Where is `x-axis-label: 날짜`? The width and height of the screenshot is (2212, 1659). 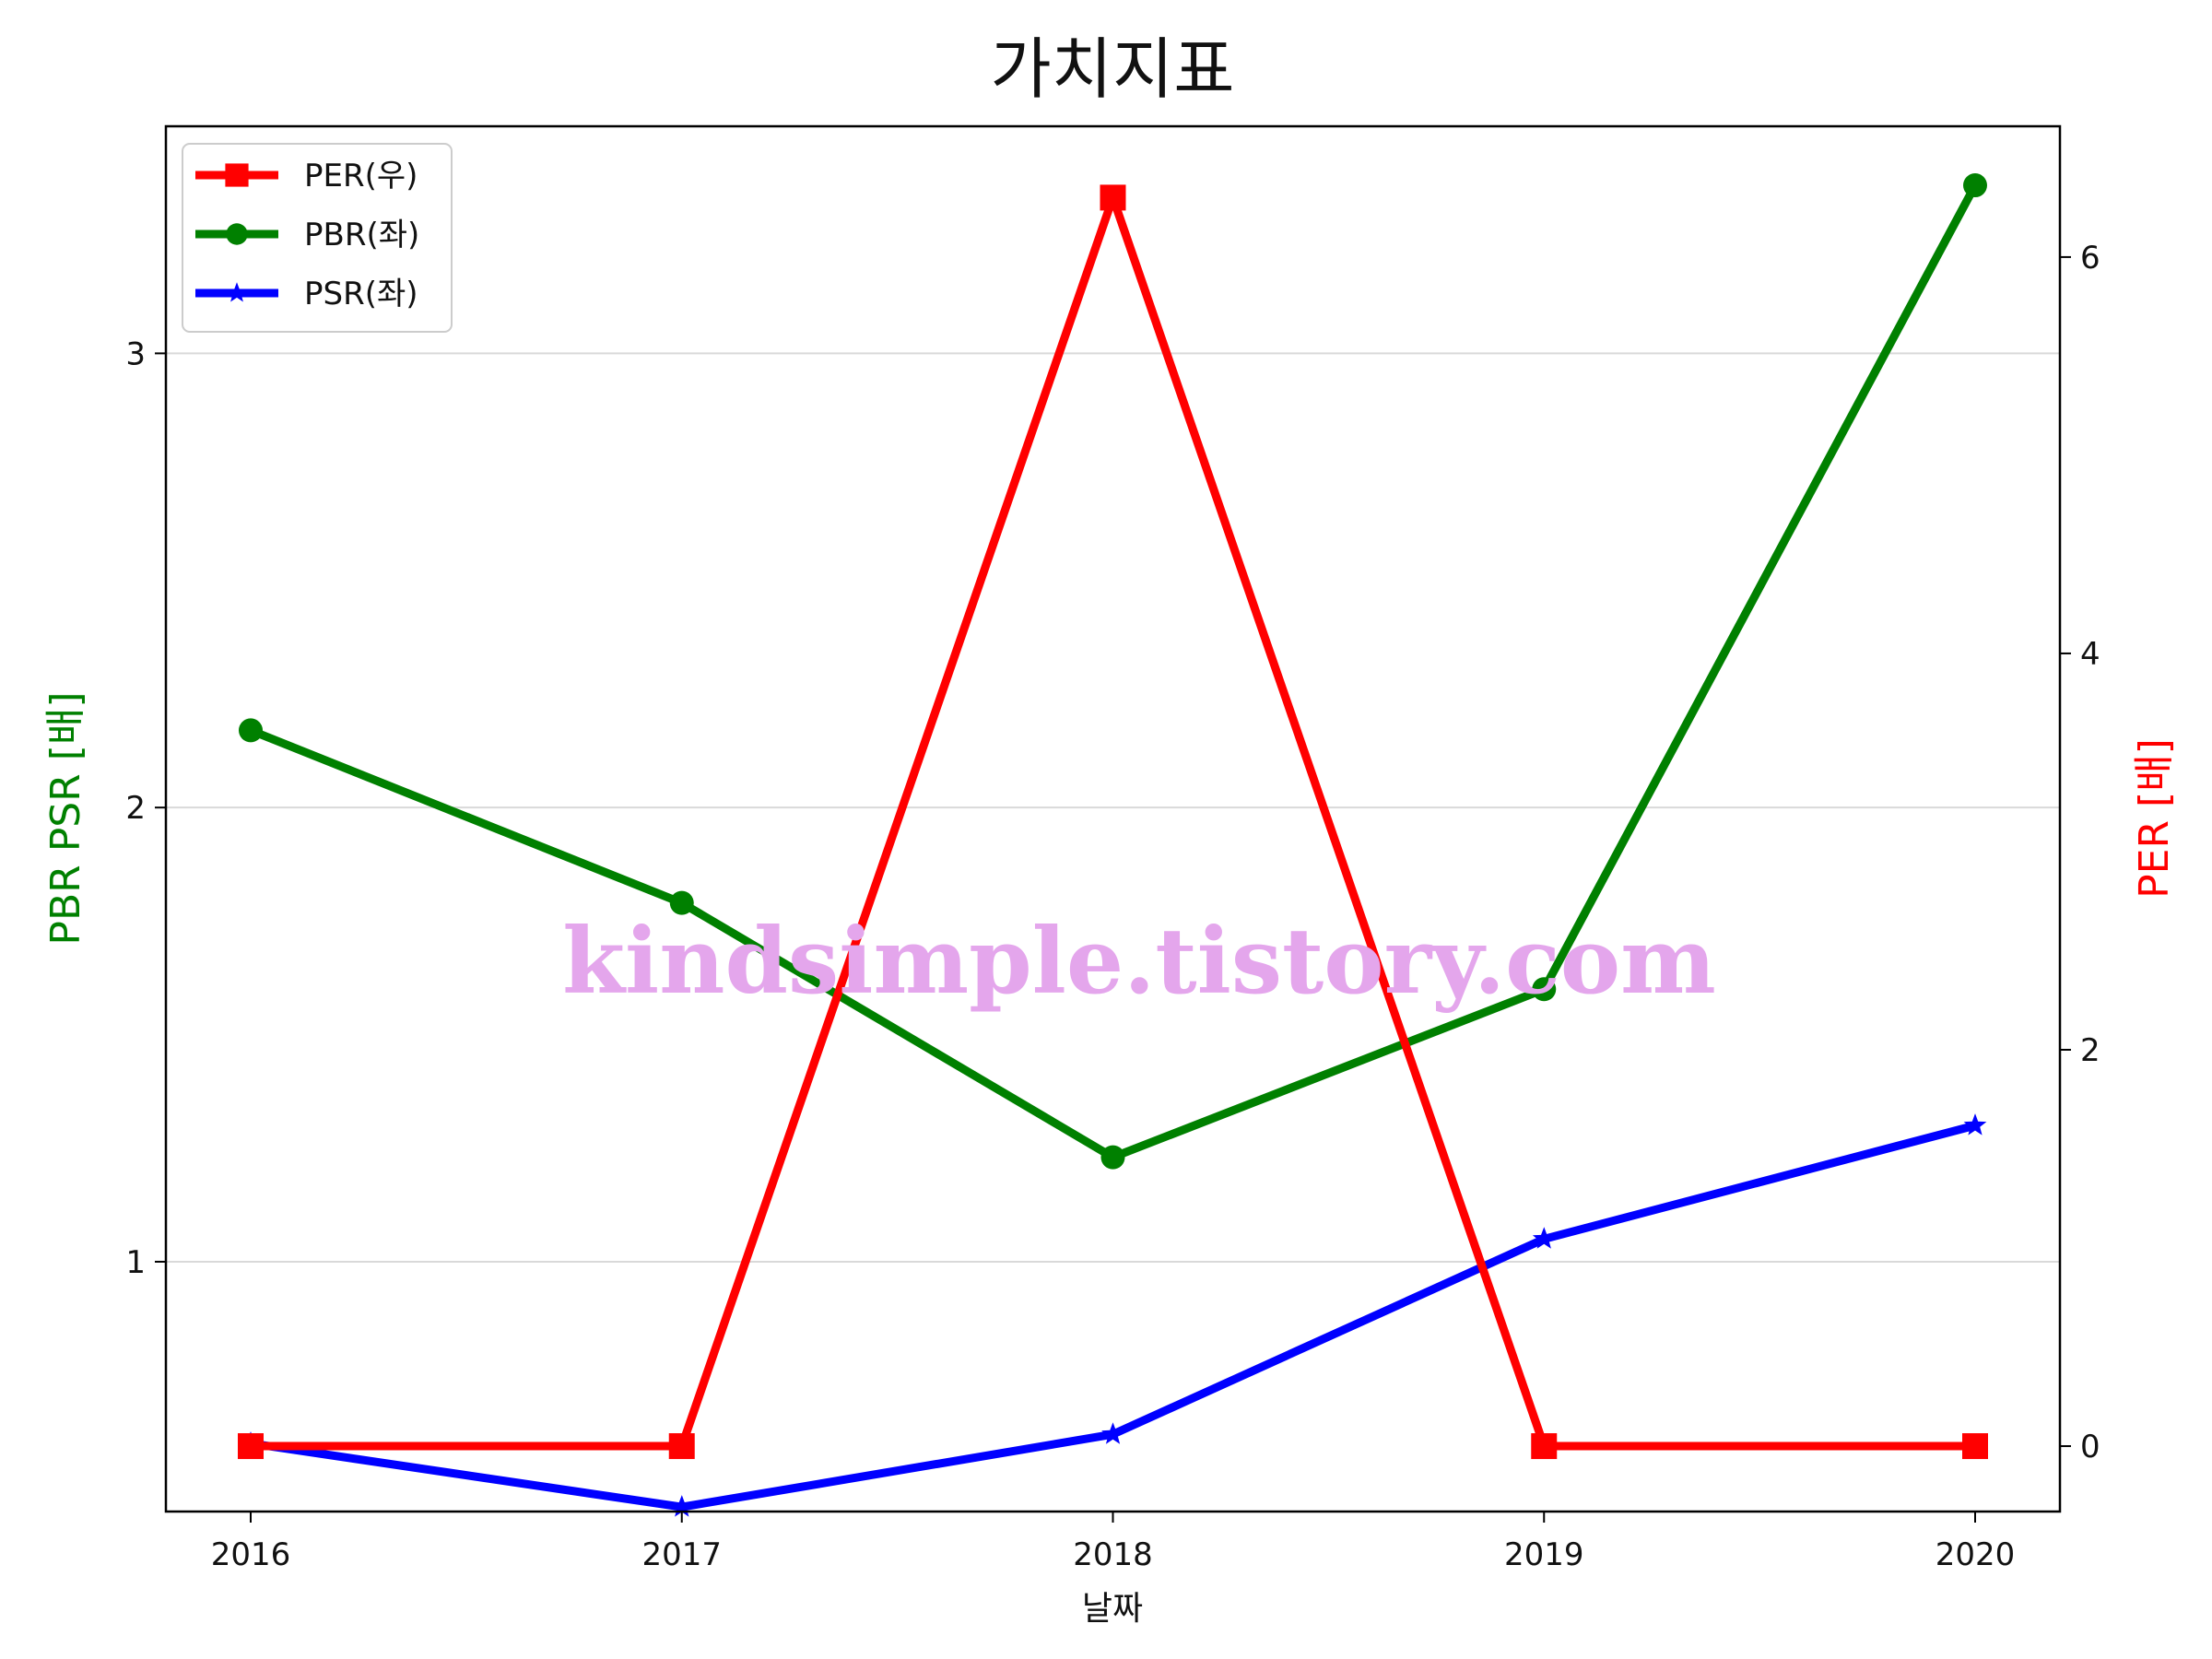
x-axis-label: 날짜 is located at coordinates (1112, 1609).